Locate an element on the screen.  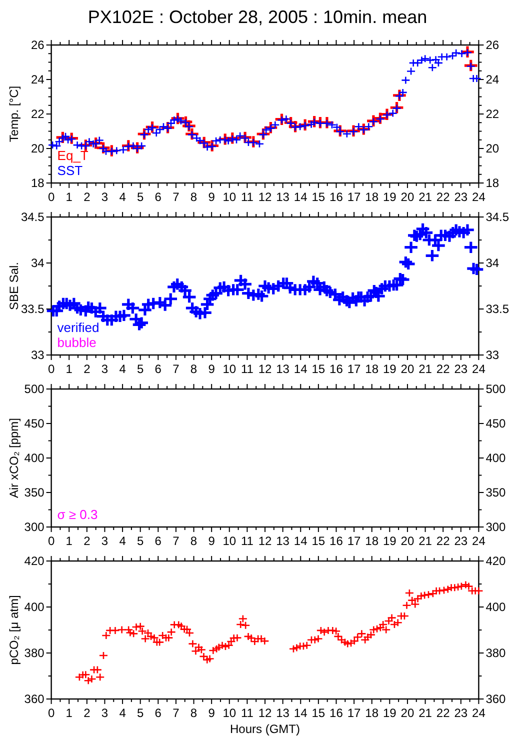
y-axis-title: SBE Sal. is located at coordinates (14, 286).